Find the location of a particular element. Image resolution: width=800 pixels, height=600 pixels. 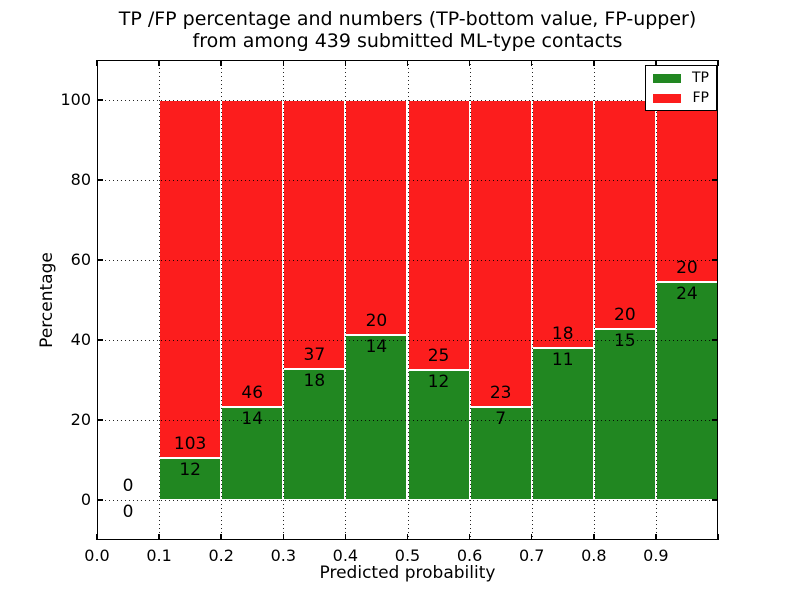

legend-label: TP is located at coordinates (700, 78).